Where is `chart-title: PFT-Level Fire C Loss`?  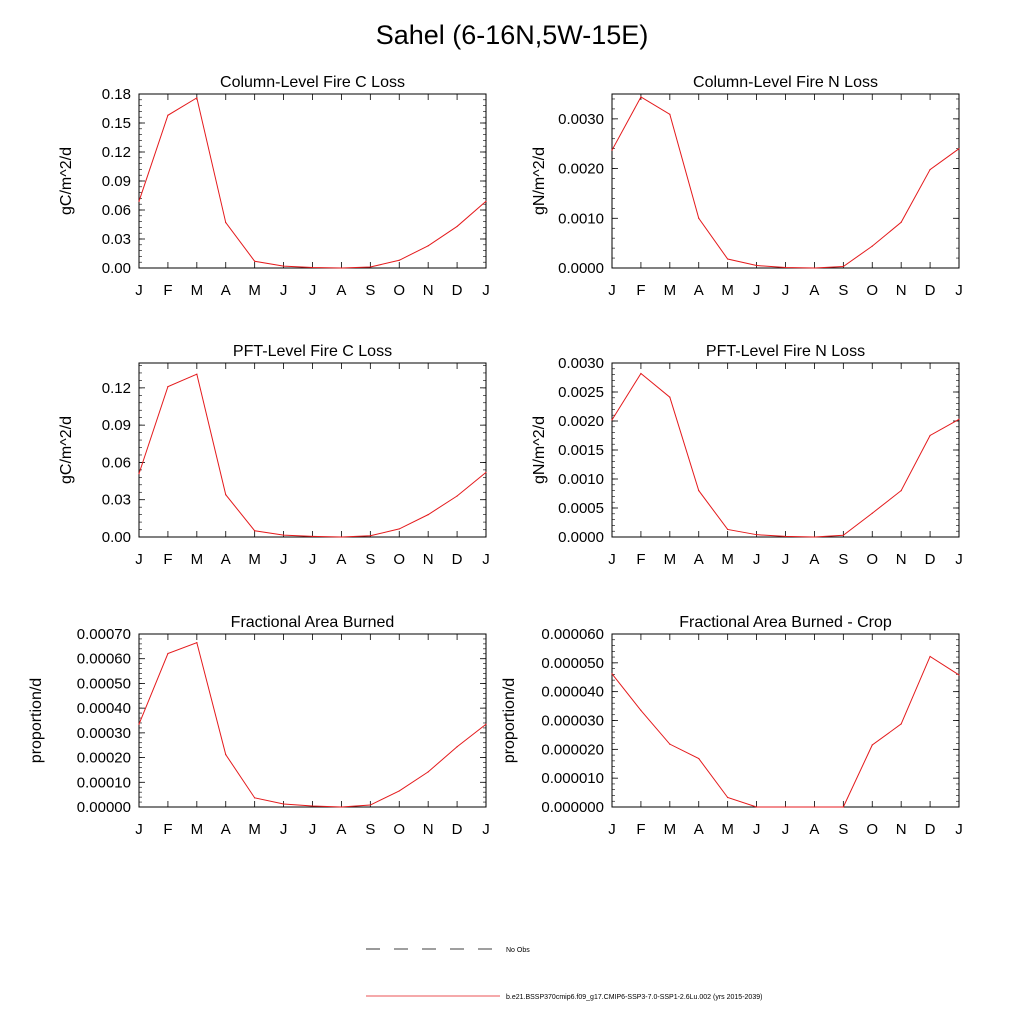
chart-title: PFT-Level Fire C Loss is located at coordinates (312, 351).